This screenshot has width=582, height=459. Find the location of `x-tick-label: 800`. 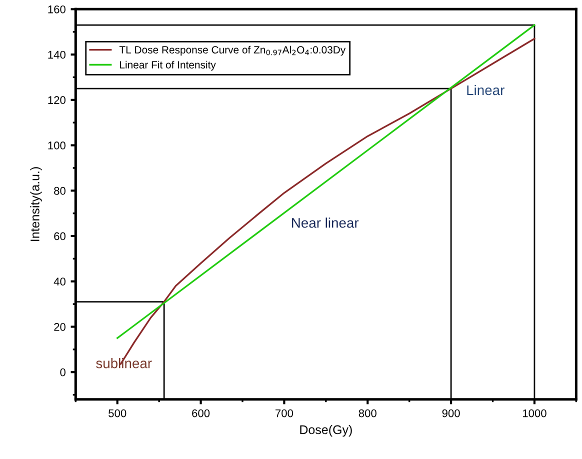

x-tick-label: 800 is located at coordinates (367, 413).